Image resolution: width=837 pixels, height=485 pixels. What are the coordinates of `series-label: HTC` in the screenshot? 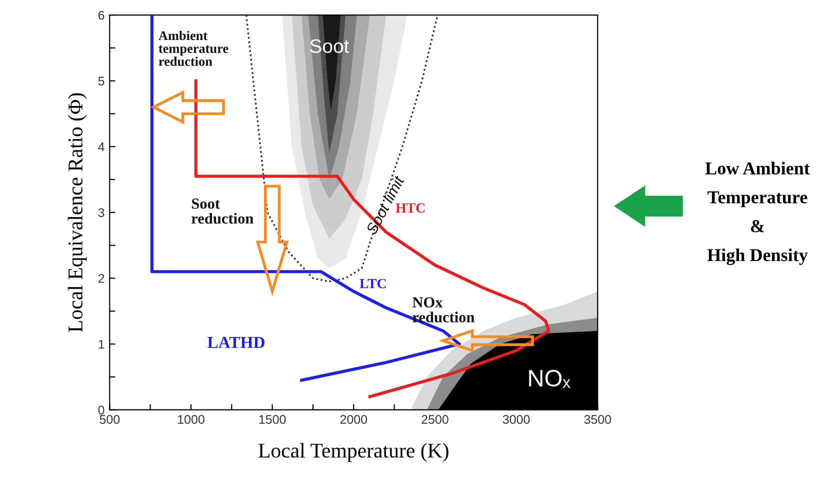 It's located at (410, 208).